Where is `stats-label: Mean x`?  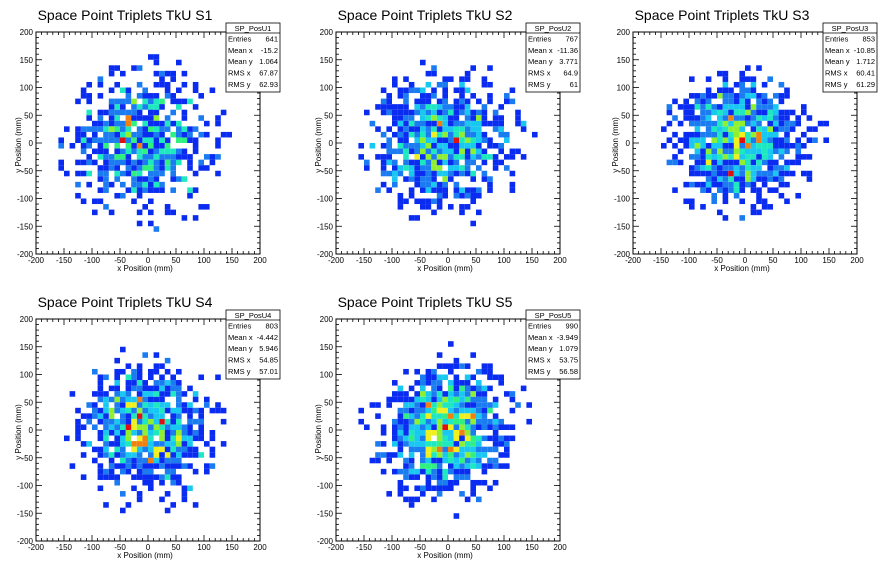 stats-label: Mean x is located at coordinates (540, 50).